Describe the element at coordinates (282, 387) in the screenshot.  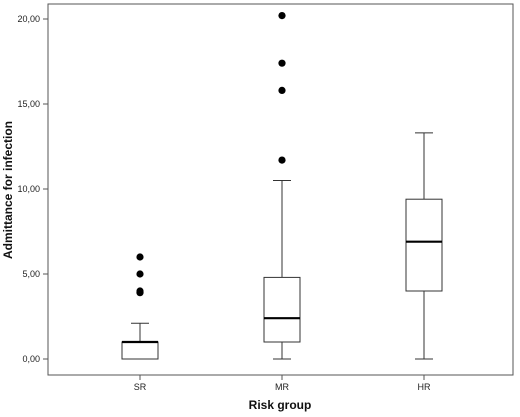
I see `x-tick-label: MR` at that location.